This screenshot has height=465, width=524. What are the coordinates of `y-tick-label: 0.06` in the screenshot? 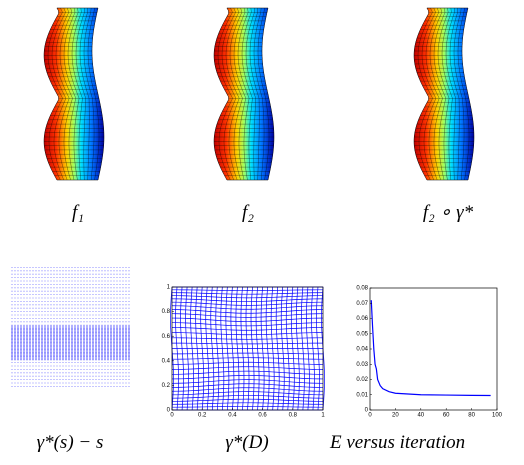 It's located at (362, 319).